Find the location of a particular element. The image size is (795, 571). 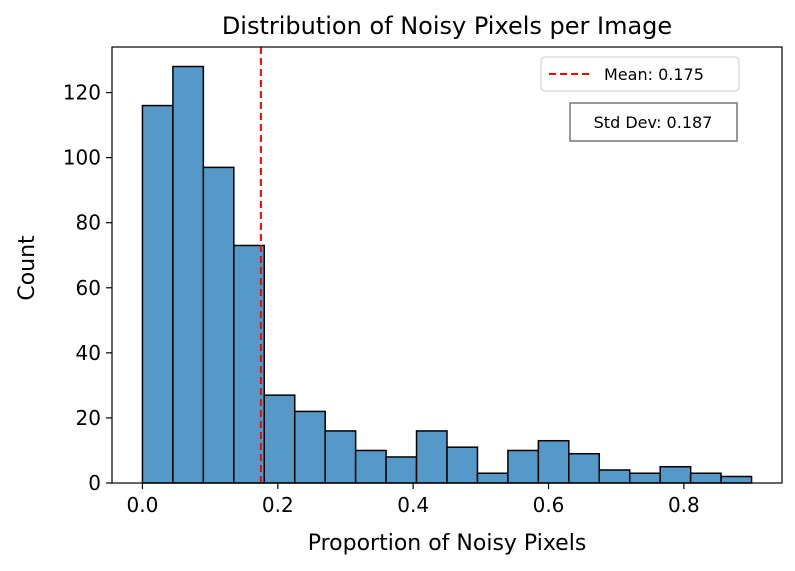

y-tick-label: 60 is located at coordinates (88, 288).